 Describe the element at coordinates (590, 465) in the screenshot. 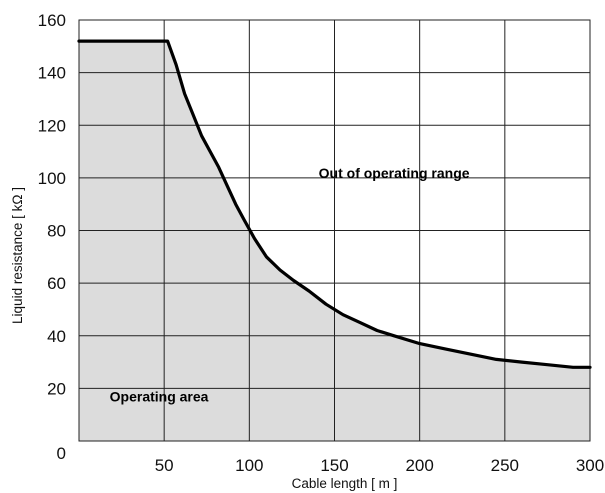

I see `x-tick-label: 300` at that location.